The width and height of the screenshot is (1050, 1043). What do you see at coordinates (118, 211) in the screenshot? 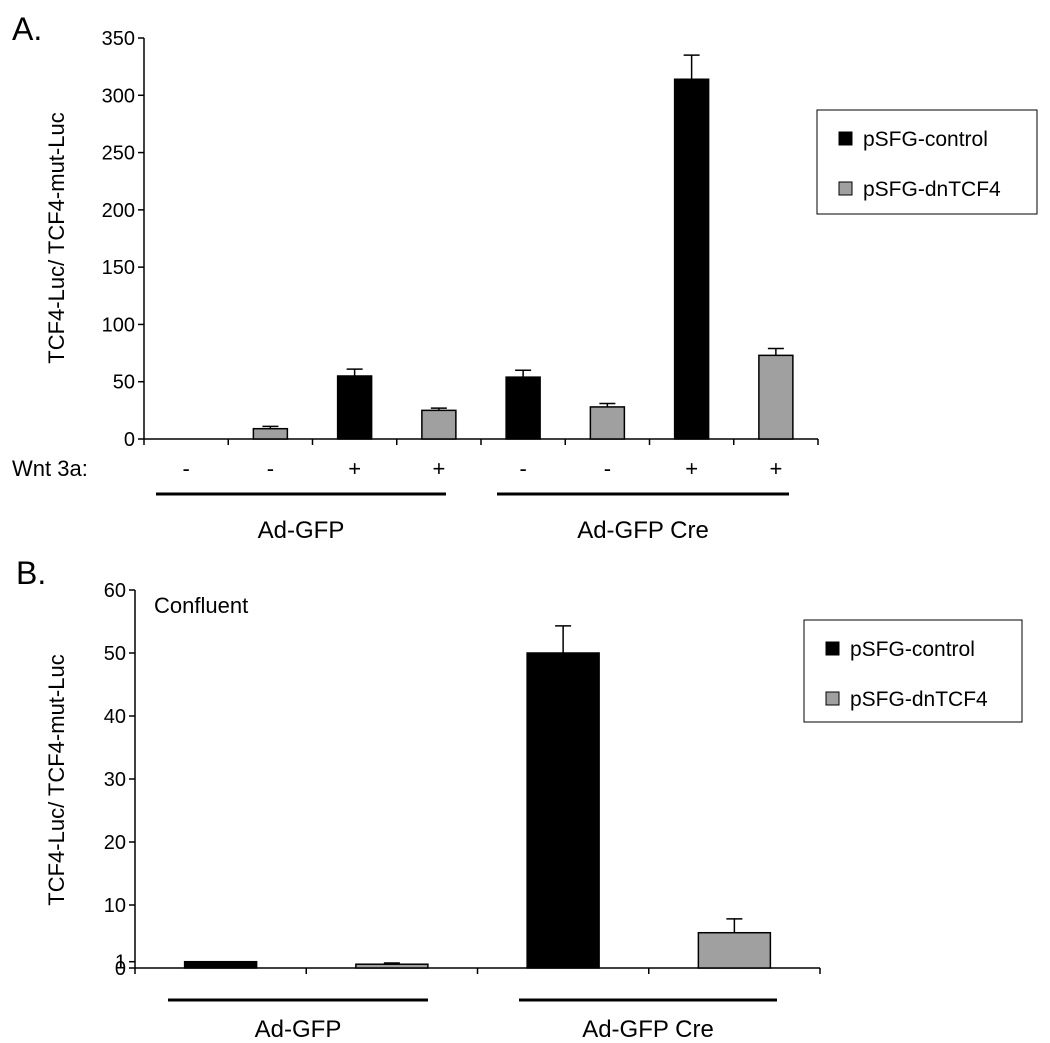
I see `y-tick-label: 200` at bounding box center [118, 211].